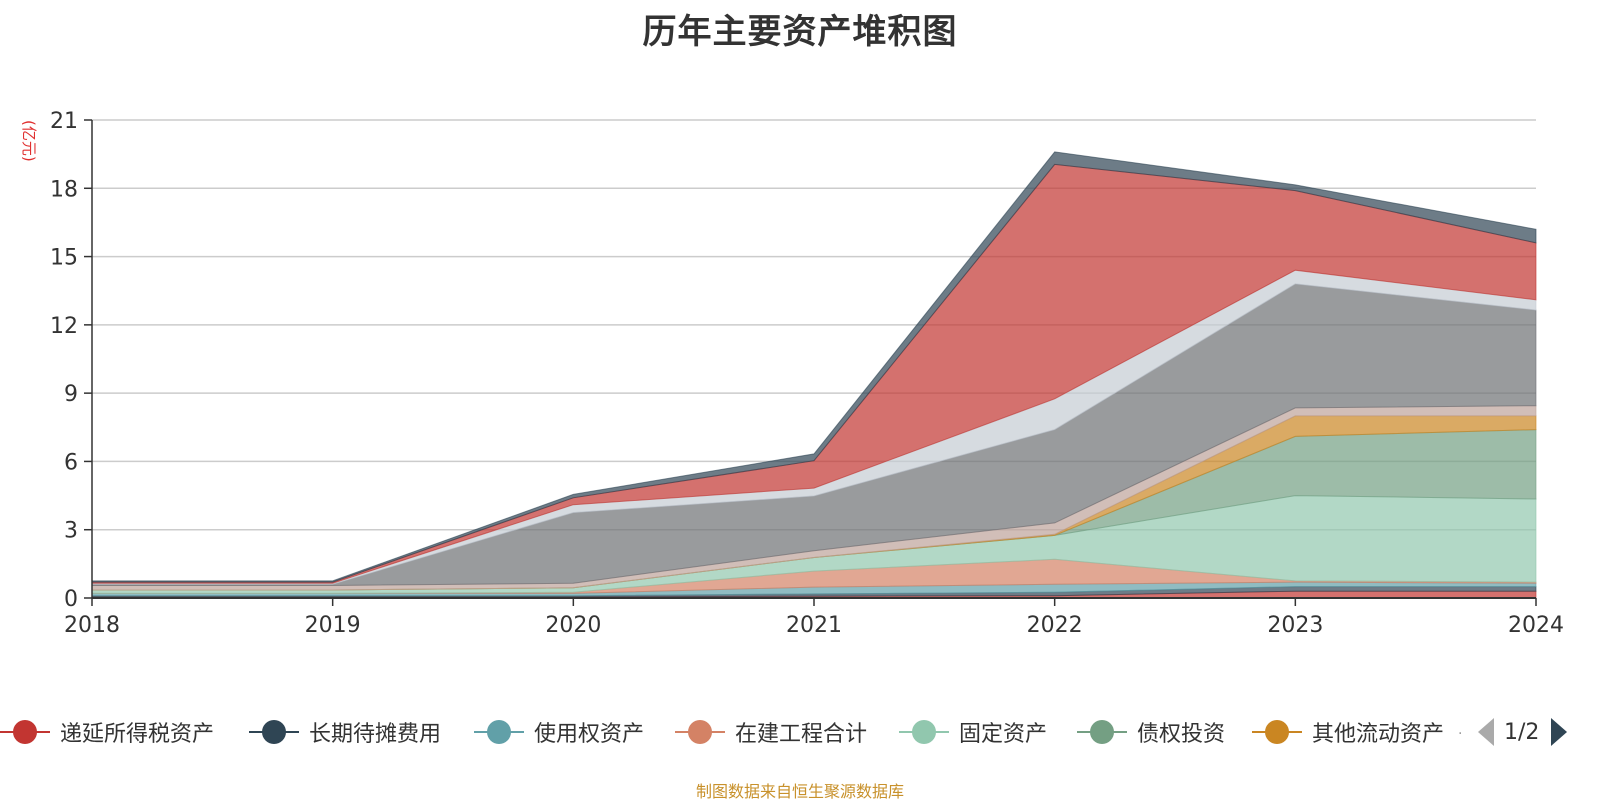 Image resolution: width=1600 pixels, height=802 pixels. Describe the element at coordinates (64, 258) in the screenshot. I see `y-tick-label: 15` at that location.